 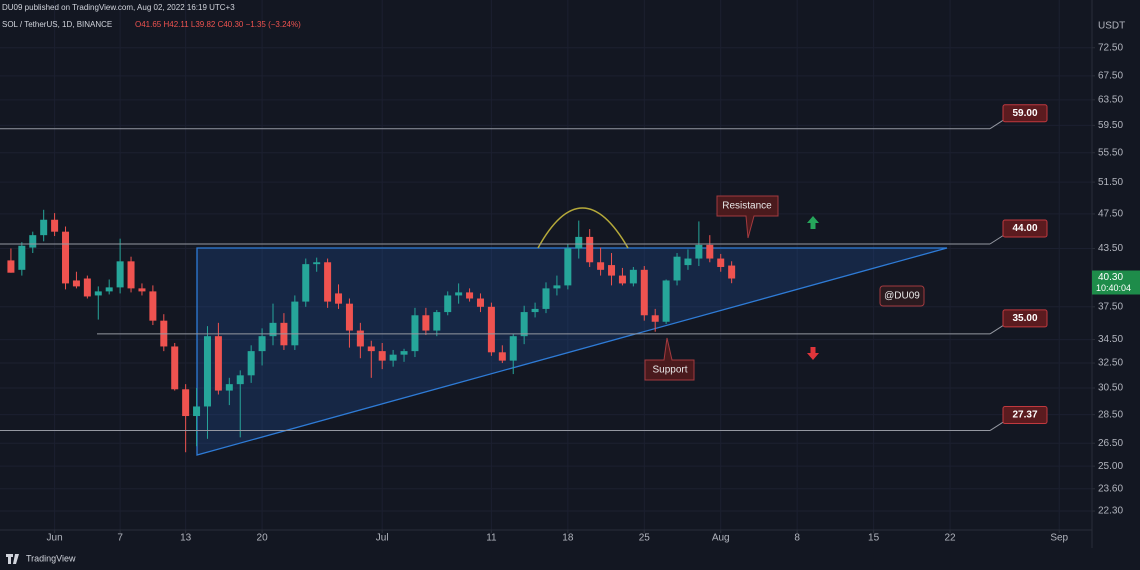 What do you see at coordinates (382, 538) in the screenshot?
I see `x-tick-label: Jul` at bounding box center [382, 538].